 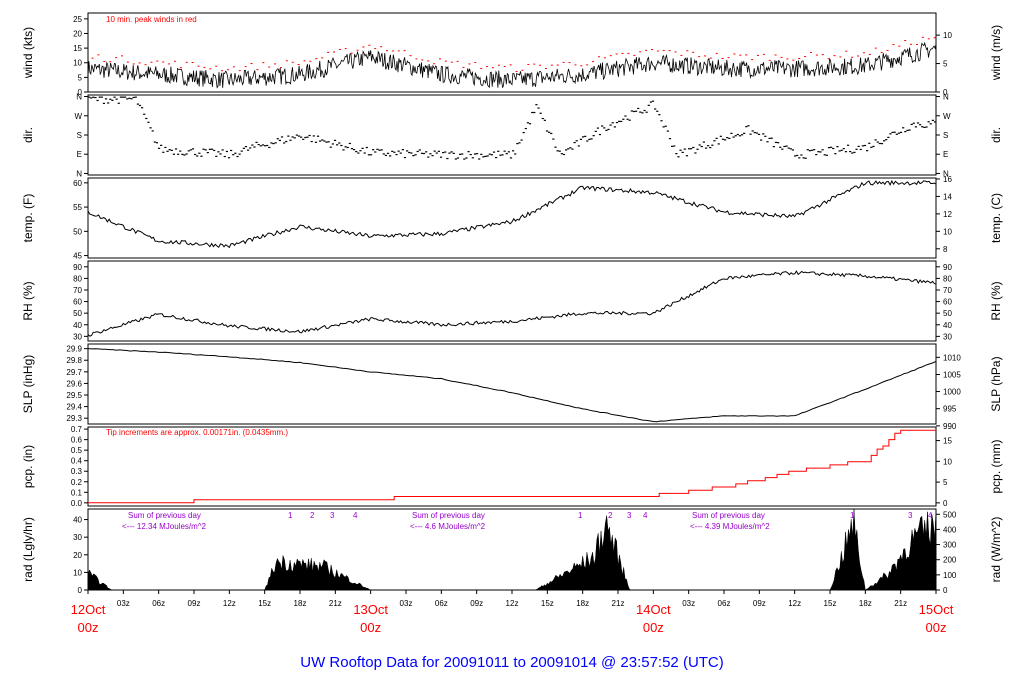 I want to click on dir-left-tick-label: S, so click(x=79, y=135).